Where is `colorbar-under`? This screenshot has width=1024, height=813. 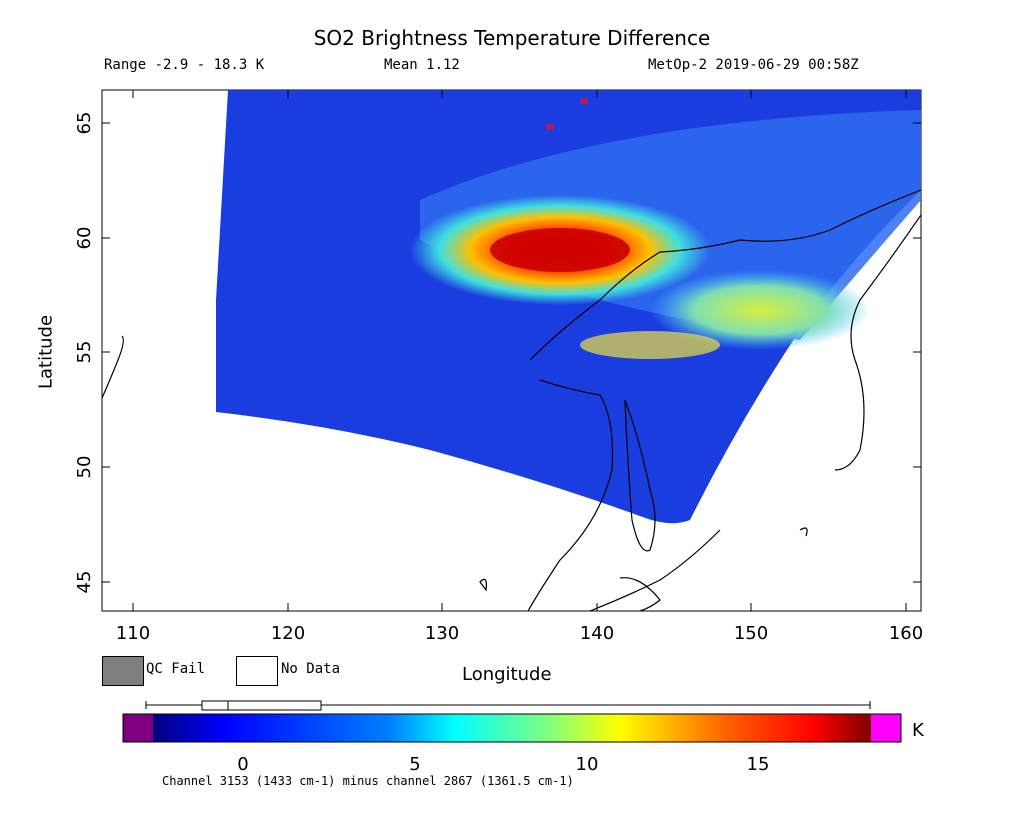 colorbar-under is located at coordinates (138, 728).